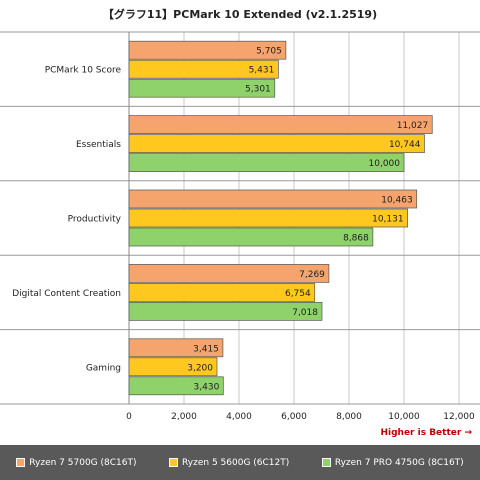  I want to click on category-label: Productivity, so click(95, 220).